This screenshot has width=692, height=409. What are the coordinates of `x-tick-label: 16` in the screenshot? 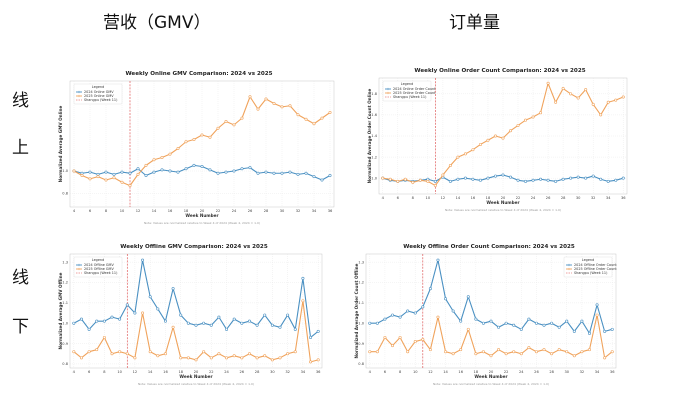 It's located at (170, 211).